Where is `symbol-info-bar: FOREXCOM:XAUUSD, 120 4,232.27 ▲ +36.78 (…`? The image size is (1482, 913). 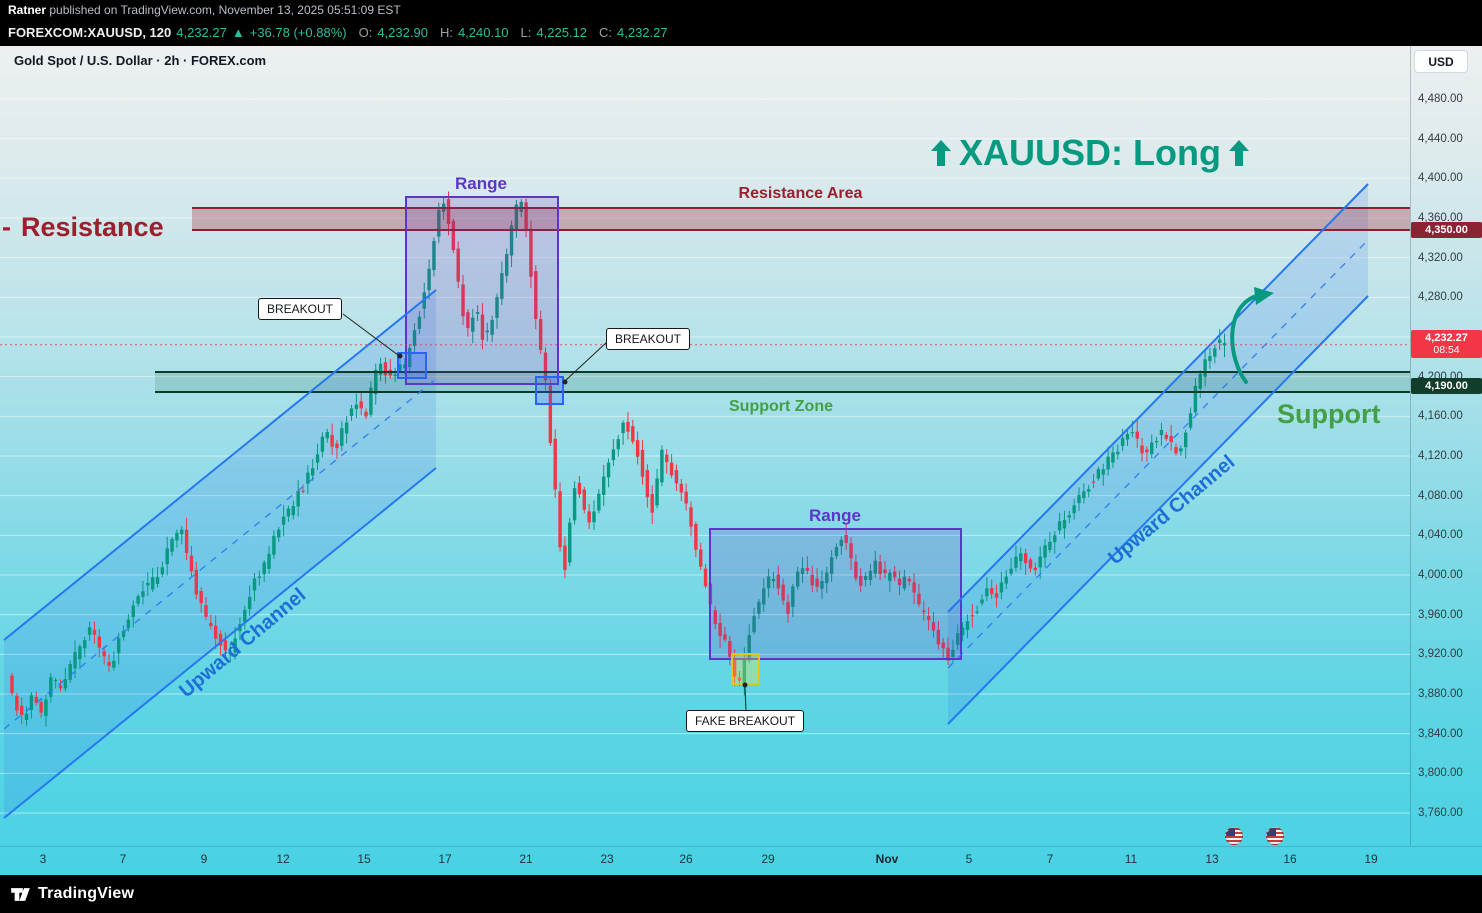 symbol-info-bar: FOREXCOM:XAUUSD, 120 4,232.27 ▲ +36.78 (… is located at coordinates (741, 32).